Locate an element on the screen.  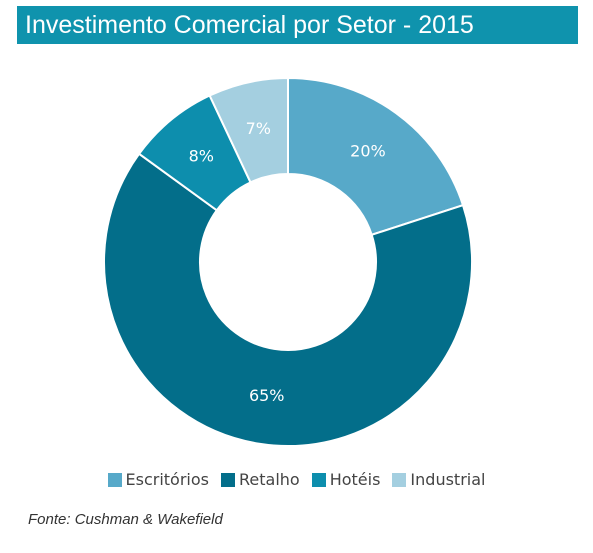
legend-item-2: Hotéis is located at coordinates (346, 479).